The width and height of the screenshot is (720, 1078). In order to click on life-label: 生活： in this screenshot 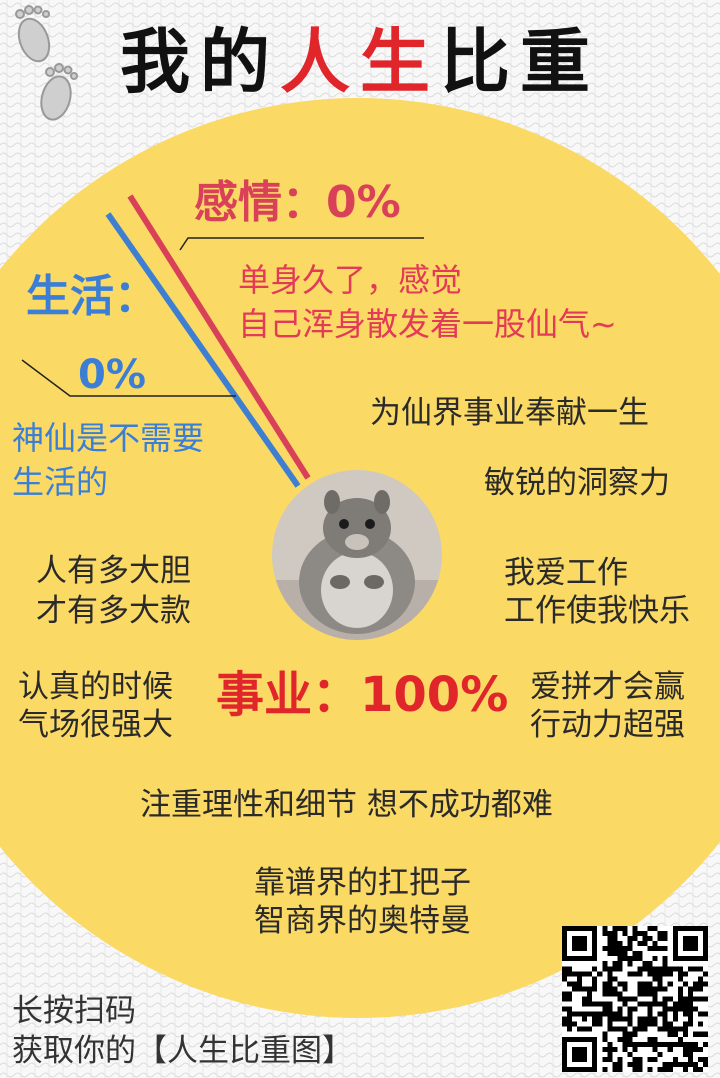, I will do `click(92, 296)`.